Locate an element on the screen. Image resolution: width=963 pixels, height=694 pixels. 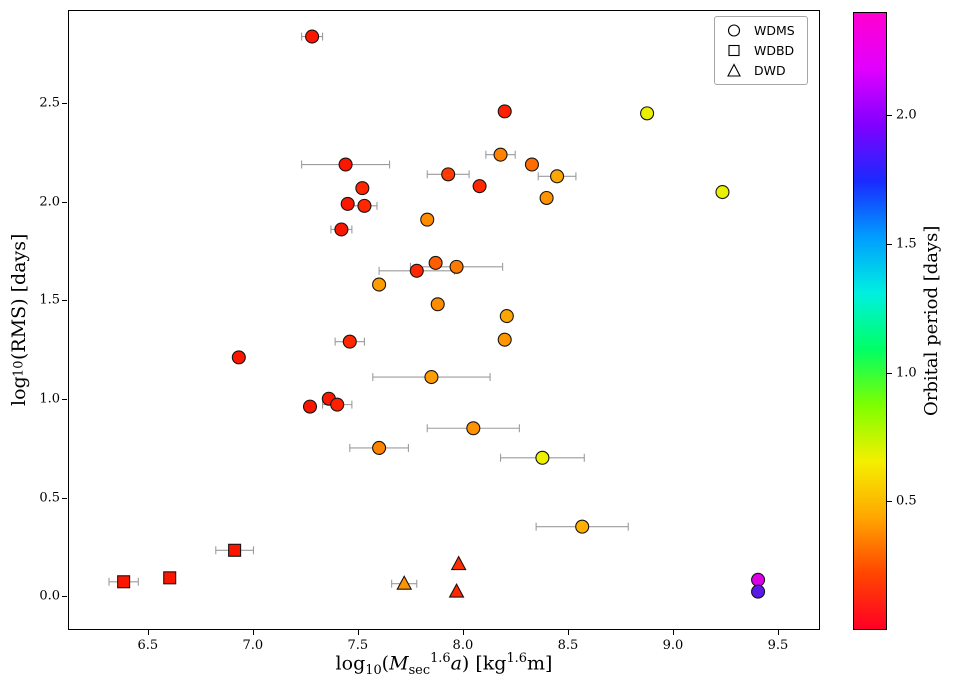
legend-label-wdms: WDMS is located at coordinates (774, 30).